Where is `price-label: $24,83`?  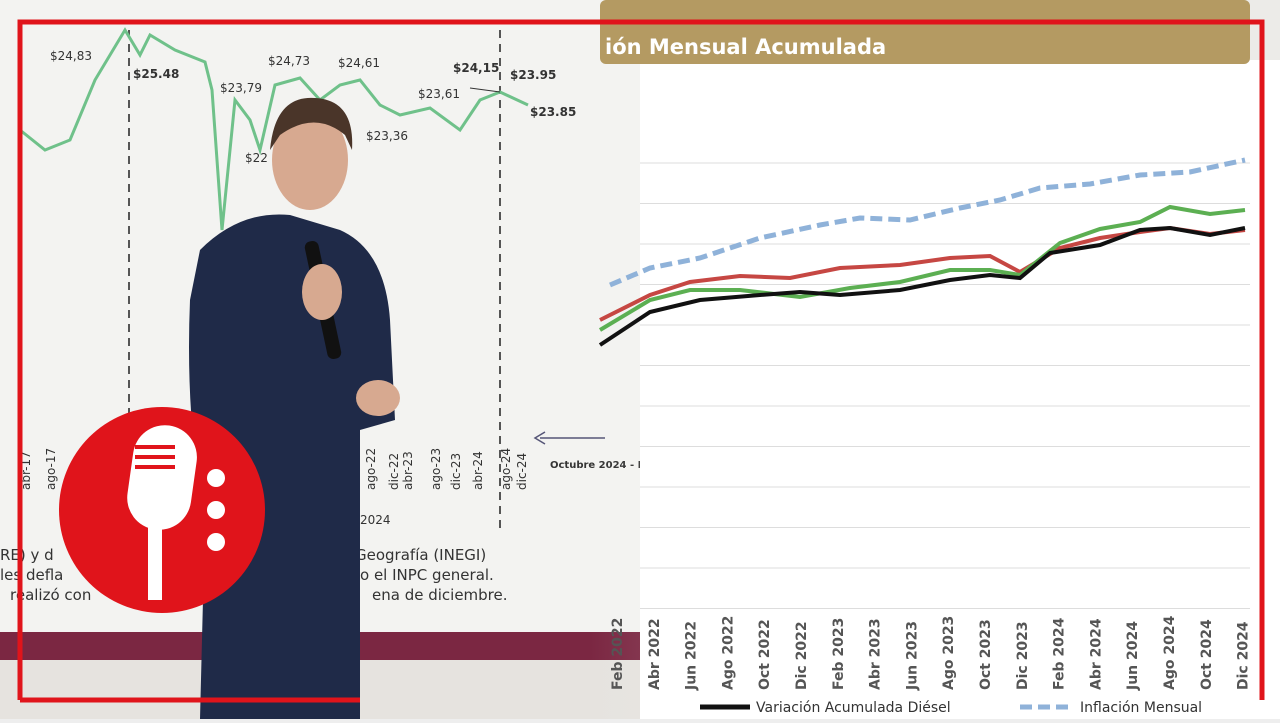 price-label: $24,83 is located at coordinates (71, 56).